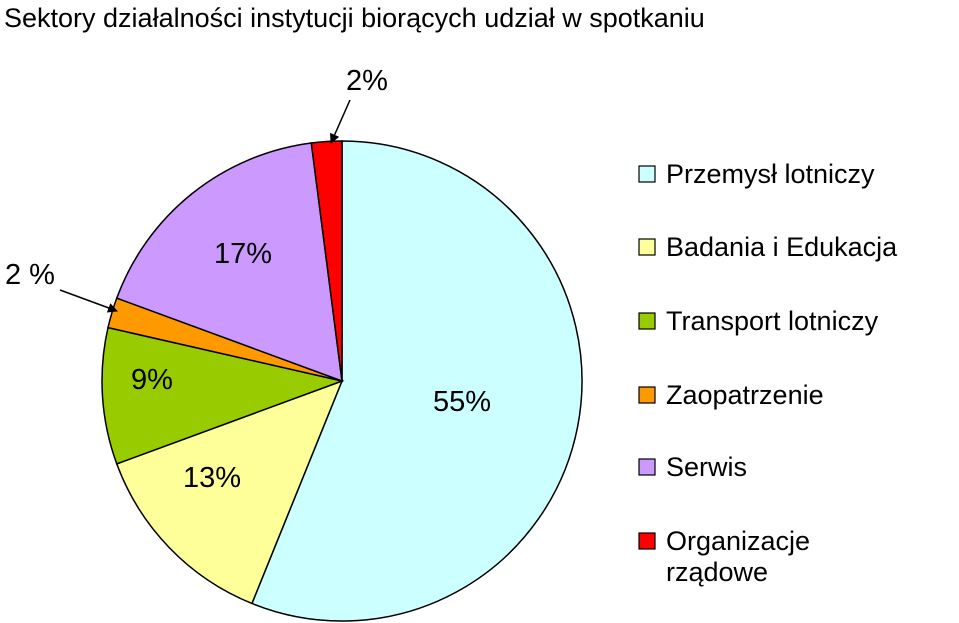 The width and height of the screenshot is (959, 623). I want to click on legend-swatch-serwis, so click(647, 467).